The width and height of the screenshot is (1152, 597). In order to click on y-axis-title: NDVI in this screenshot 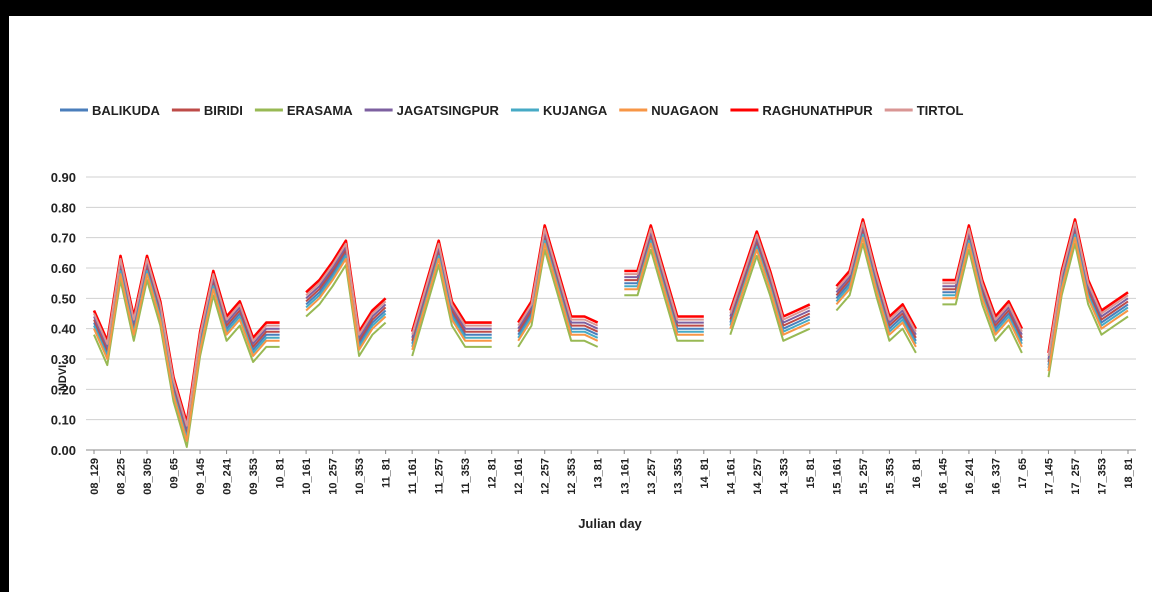, I will do `click(63, 378)`.